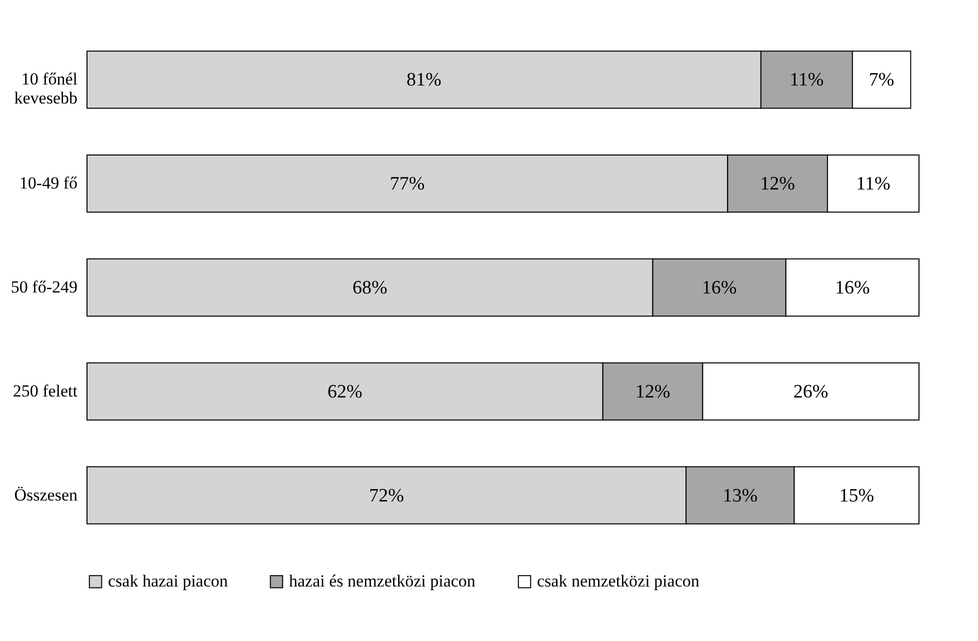  Describe the element at coordinates (618, 581) in the screenshot. I see `legend-label: csak nemzetközi piacon` at that location.